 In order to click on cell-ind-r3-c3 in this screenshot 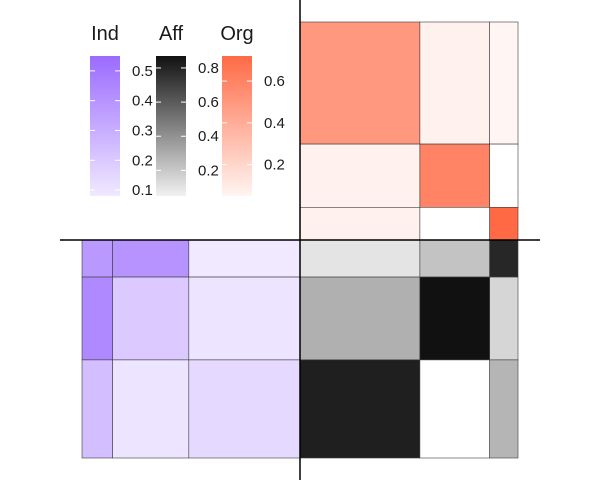, I will do `click(244, 409)`.